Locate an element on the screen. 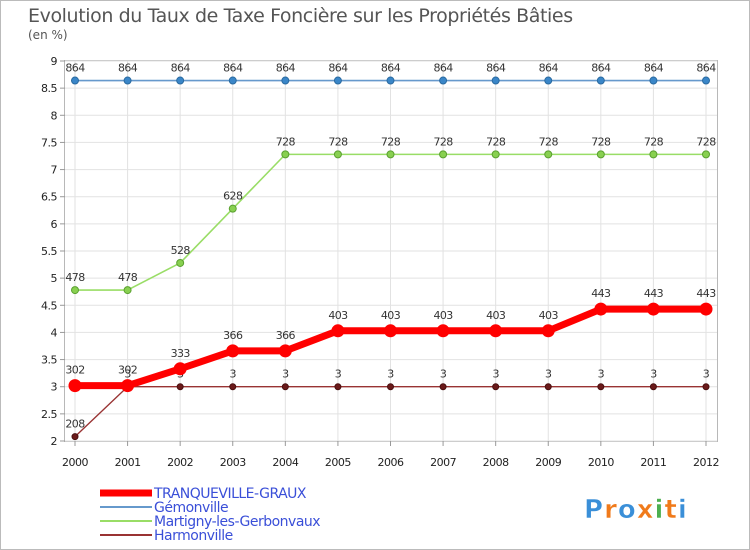 The width and height of the screenshot is (750, 550). y-axis-ticks: 2 2.5 3 3.5 4 4.5 5 5.5 6 6.5 7 7.5 8 8.5 9 is located at coordinates (53, 251).